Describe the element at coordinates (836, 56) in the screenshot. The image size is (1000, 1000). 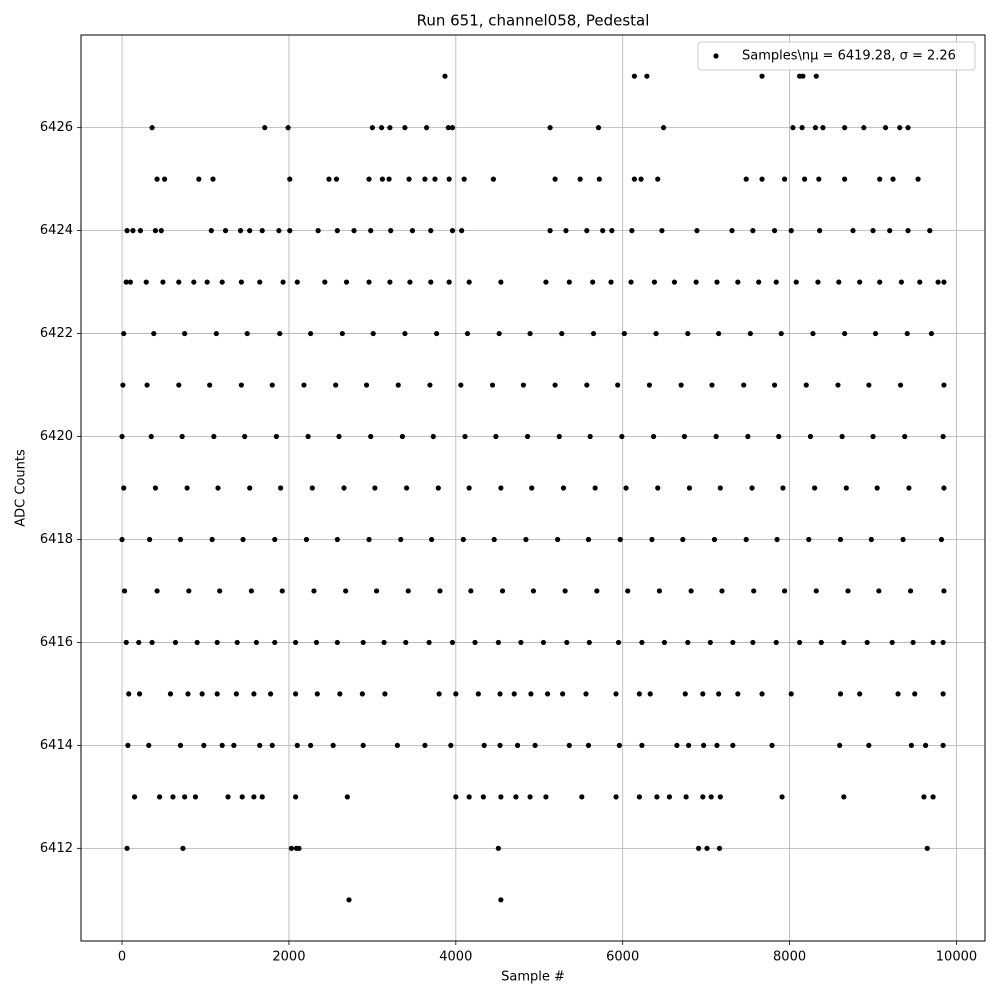
I see `legend-box` at that location.